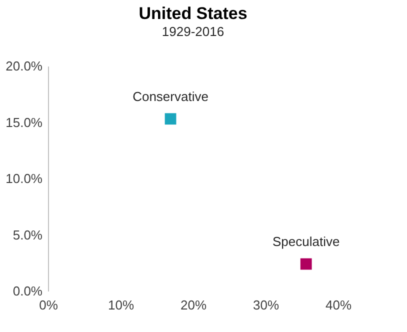 The width and height of the screenshot is (407, 332). What do you see at coordinates (24, 66) in the screenshot?
I see `y-tick-label: 20.0%` at bounding box center [24, 66].